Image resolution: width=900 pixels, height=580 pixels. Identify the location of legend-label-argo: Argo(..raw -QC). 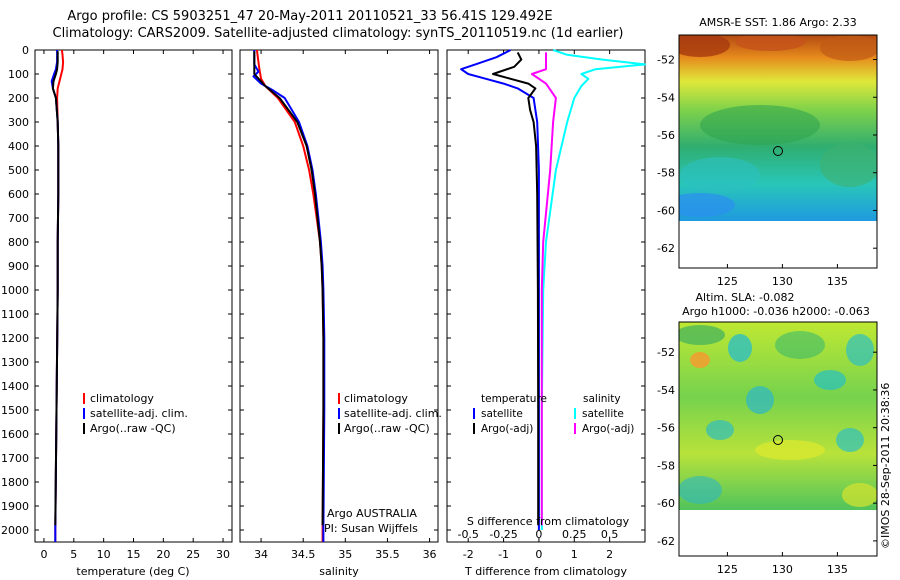
(133, 428).